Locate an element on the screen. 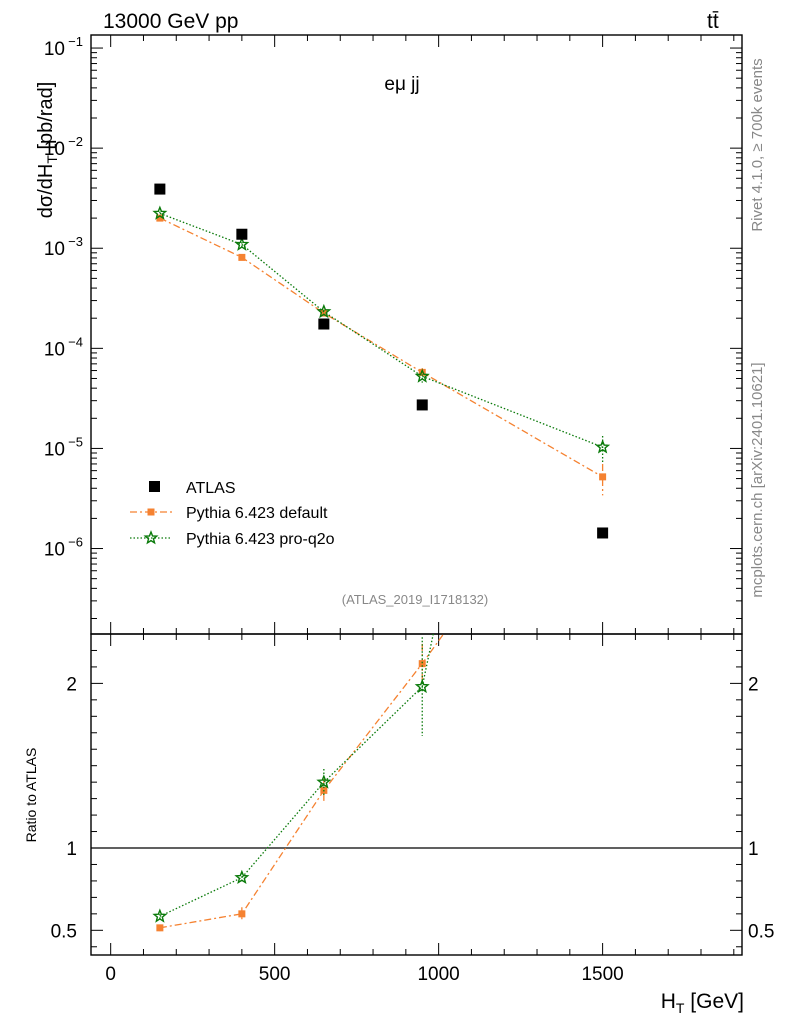  ratio-xtick-label: 0 is located at coordinates (110, 974).